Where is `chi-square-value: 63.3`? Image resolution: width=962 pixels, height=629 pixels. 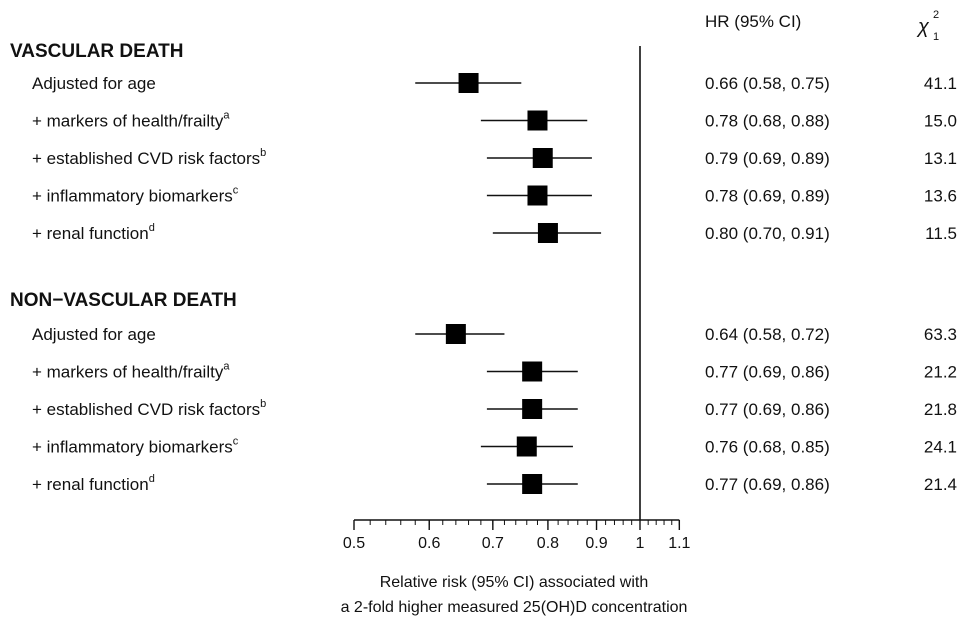
chi-square-value: 63.3 is located at coordinates (940, 334).